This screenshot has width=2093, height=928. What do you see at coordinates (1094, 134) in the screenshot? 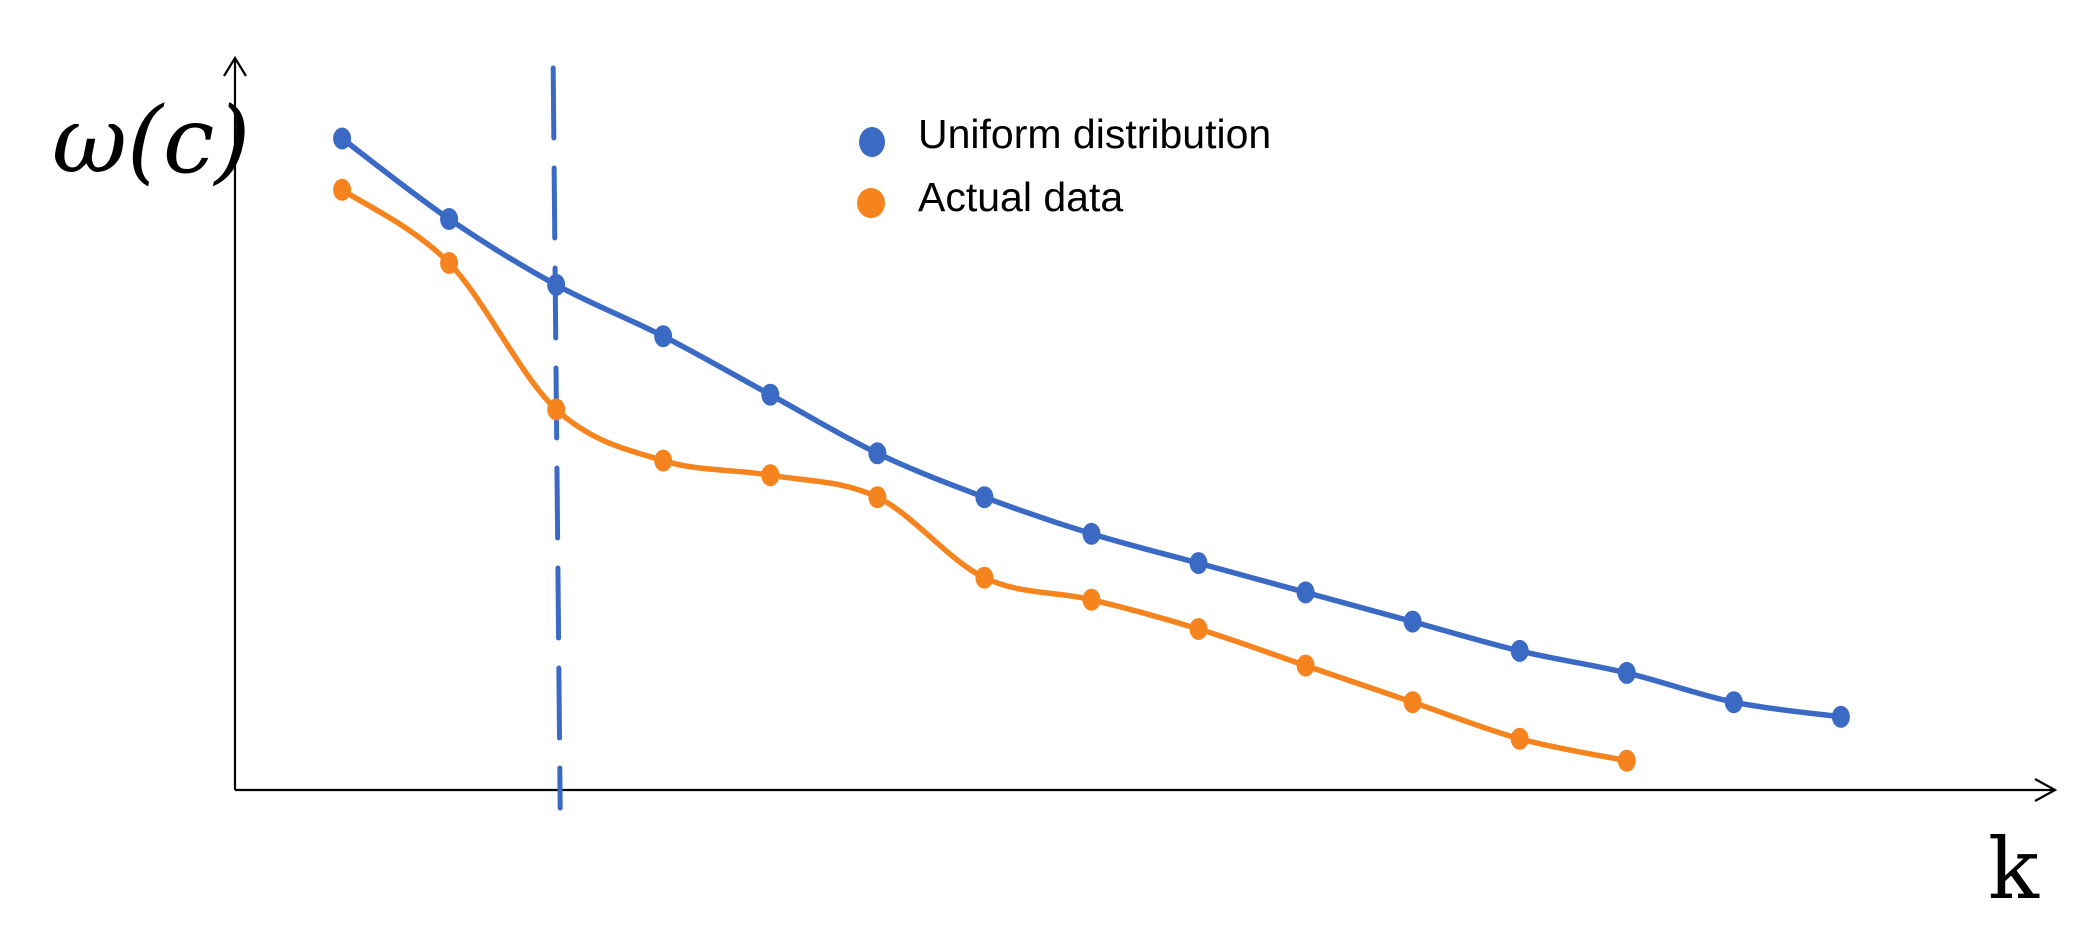
I see `legend-label-uniform: Uniform distribution` at bounding box center [1094, 134].